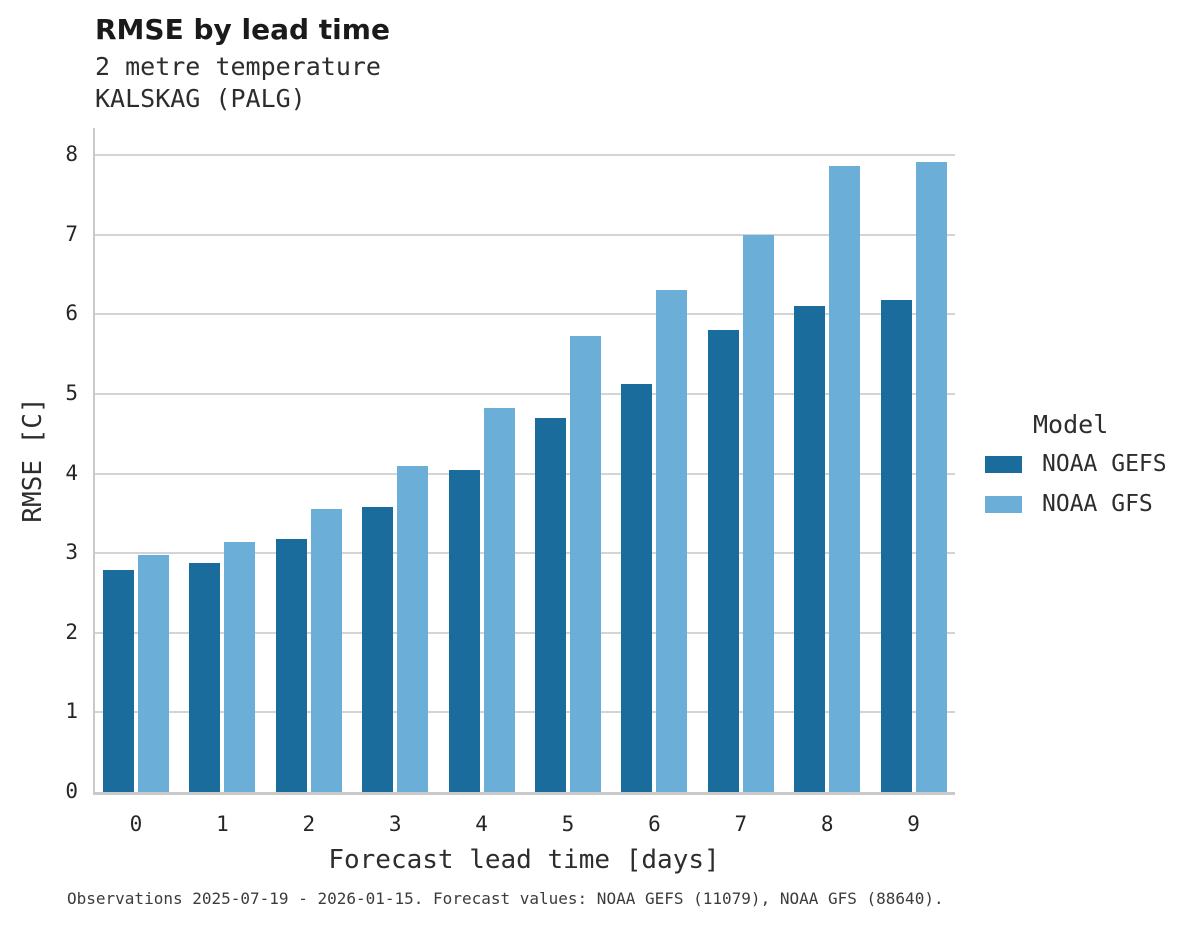  I want to click on legend-item-label: NOAA GEFS, so click(1104, 464).